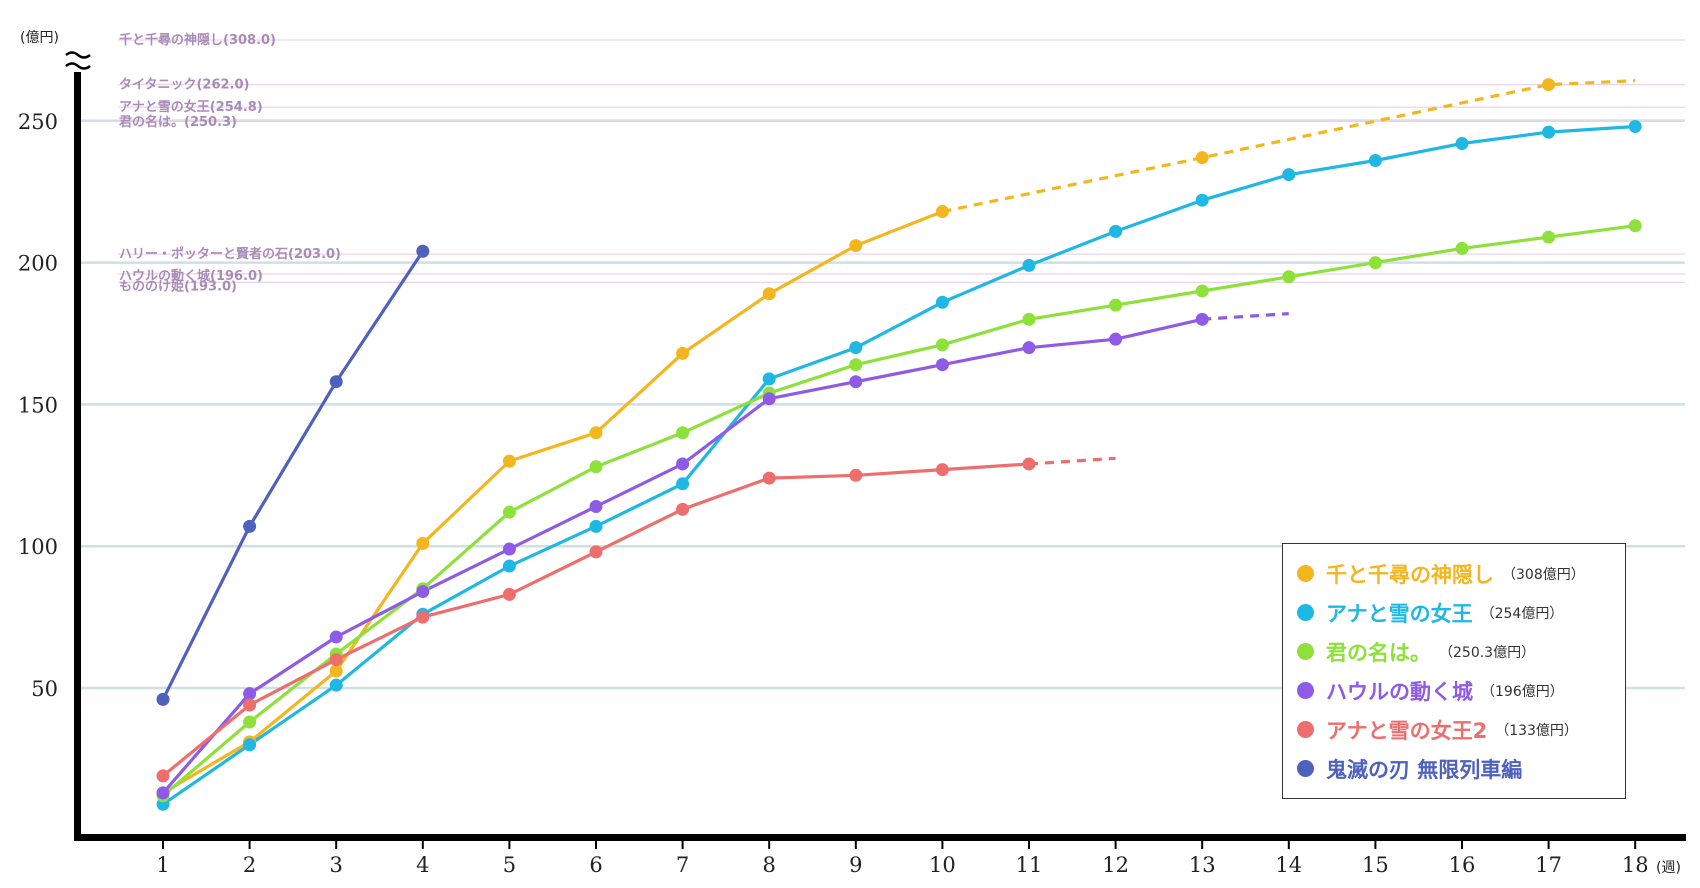 The image size is (1700, 888). What do you see at coordinates (855, 865) in the screenshot?
I see `x-tick-label: 9` at bounding box center [855, 865].